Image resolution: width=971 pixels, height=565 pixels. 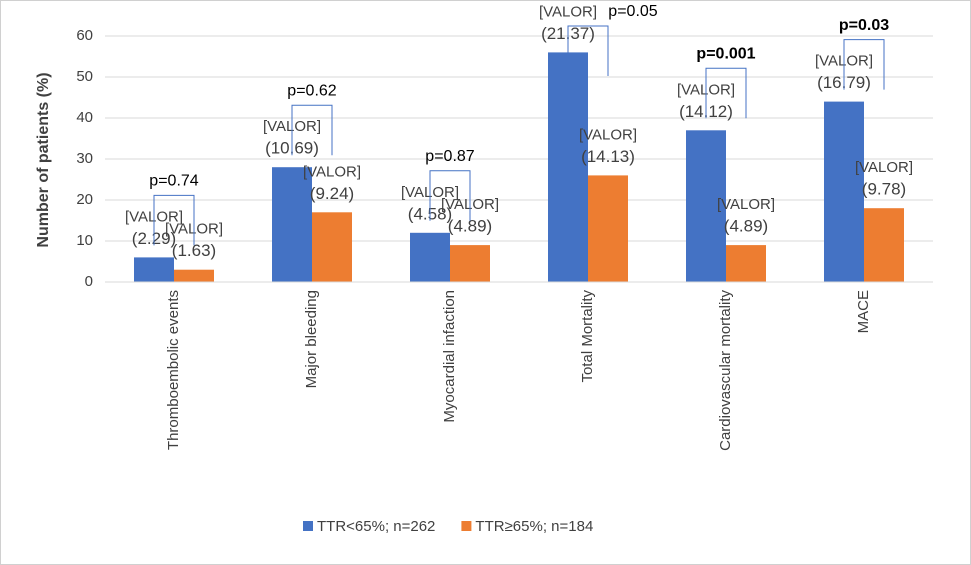 What do you see at coordinates (311, 90) in the screenshot?
I see `p-value: p=0.62` at bounding box center [311, 90].